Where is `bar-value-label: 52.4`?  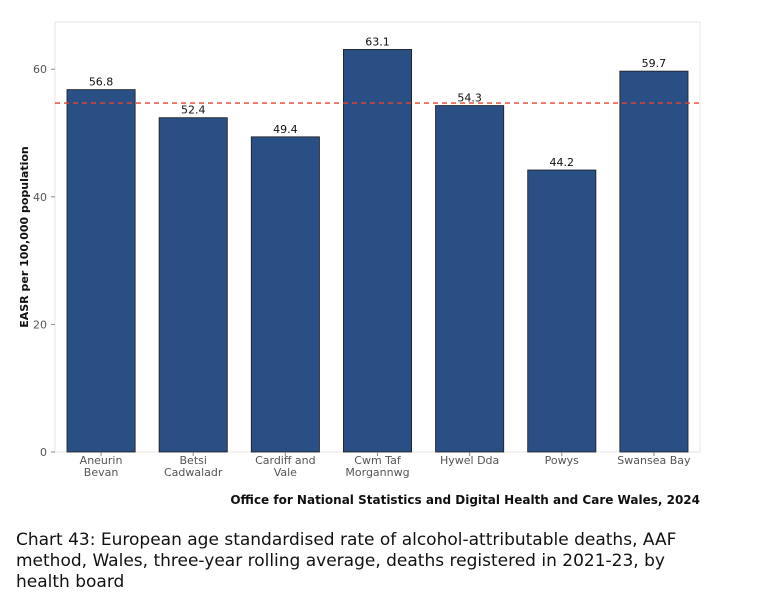 bar-value-label: 52.4 is located at coordinates (193, 110).